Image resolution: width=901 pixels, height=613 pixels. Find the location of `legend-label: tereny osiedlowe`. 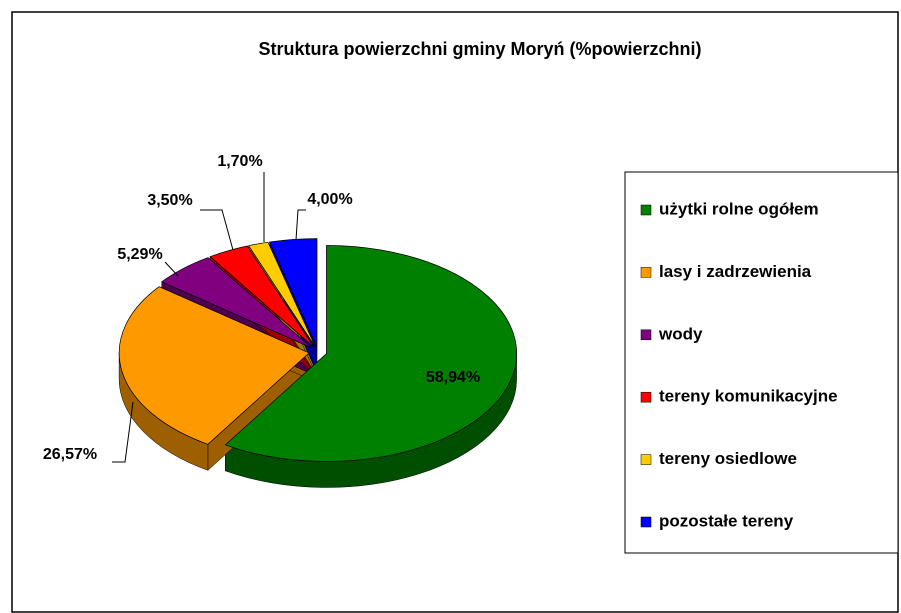

legend-label: tereny osiedlowe is located at coordinates (728, 458).